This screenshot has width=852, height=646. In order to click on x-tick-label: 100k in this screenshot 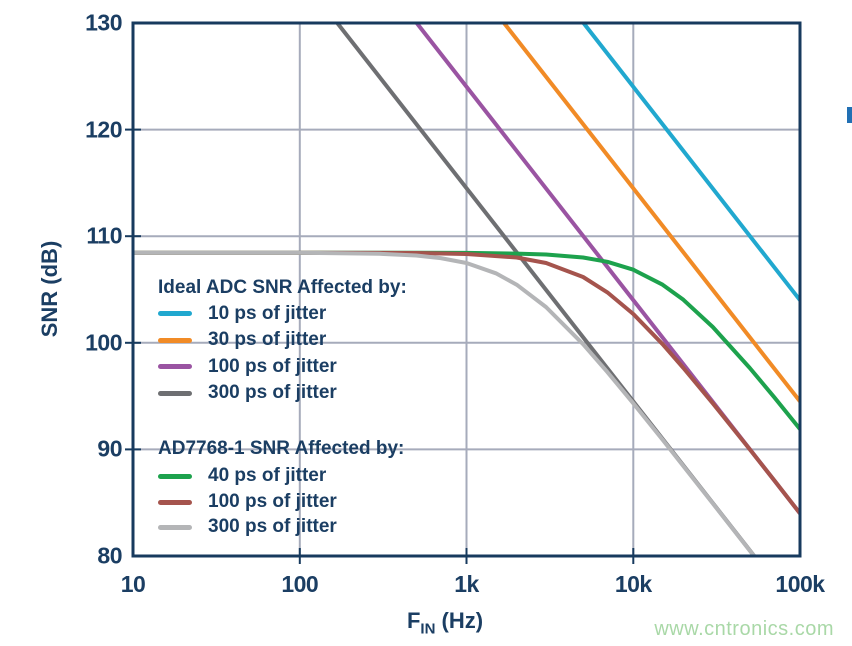, I will do `click(800, 584)`.